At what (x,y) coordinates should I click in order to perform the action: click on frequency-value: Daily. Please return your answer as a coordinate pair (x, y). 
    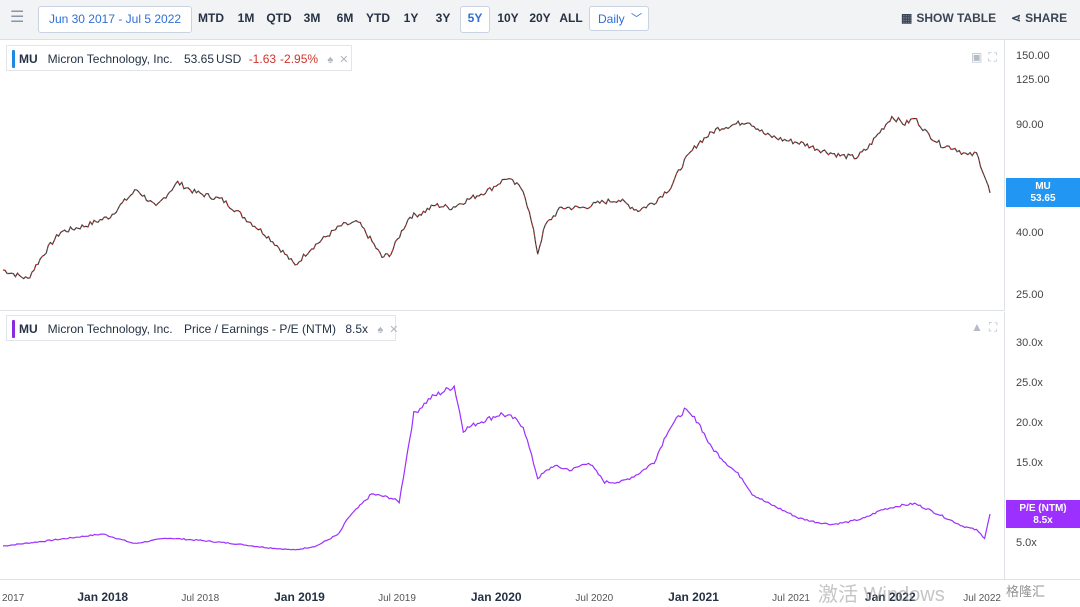
    Looking at the image, I should click on (611, 19).